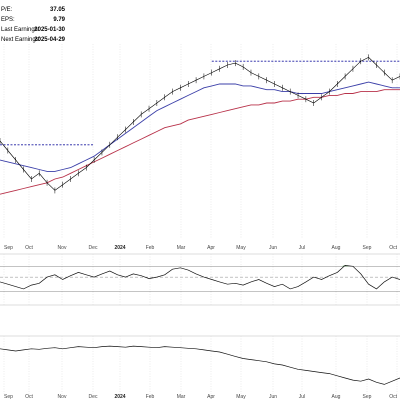 The height and width of the screenshot is (400, 400). I want to click on next-earnings-label: Next Earnings:, so click(21, 40).